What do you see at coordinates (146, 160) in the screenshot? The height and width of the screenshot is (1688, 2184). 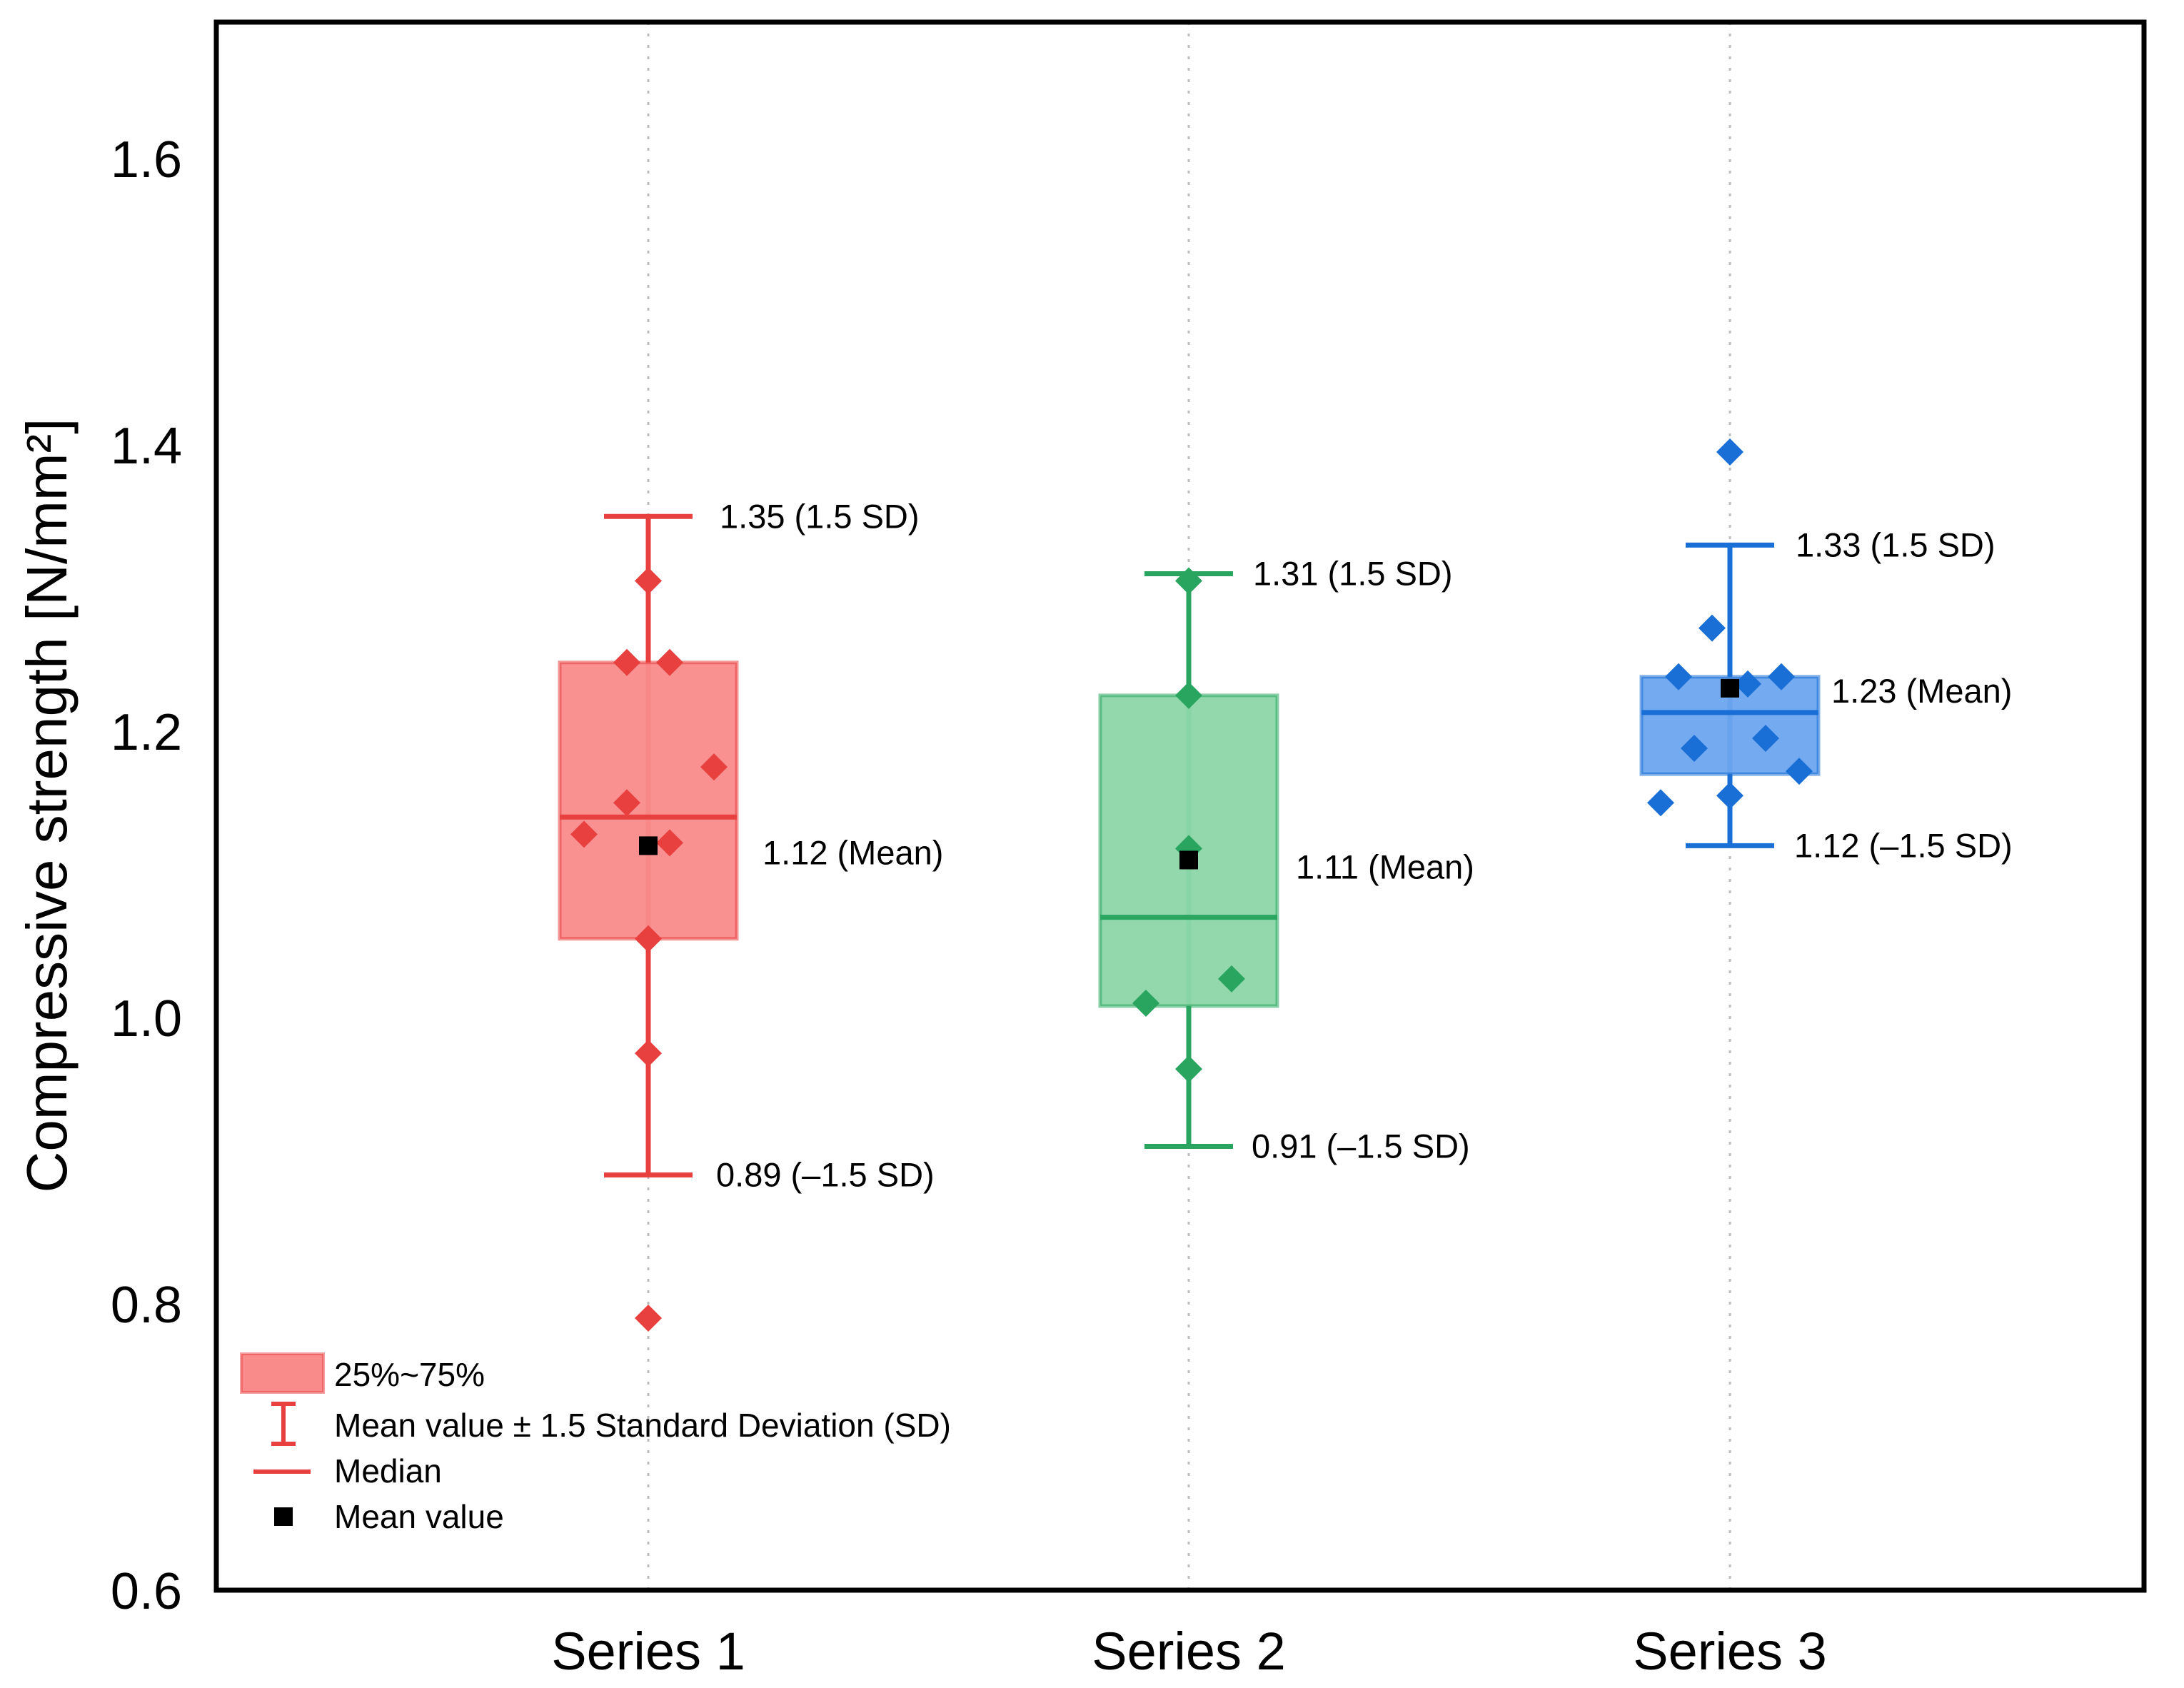 I see `y-tick-label: 1.6` at bounding box center [146, 160].